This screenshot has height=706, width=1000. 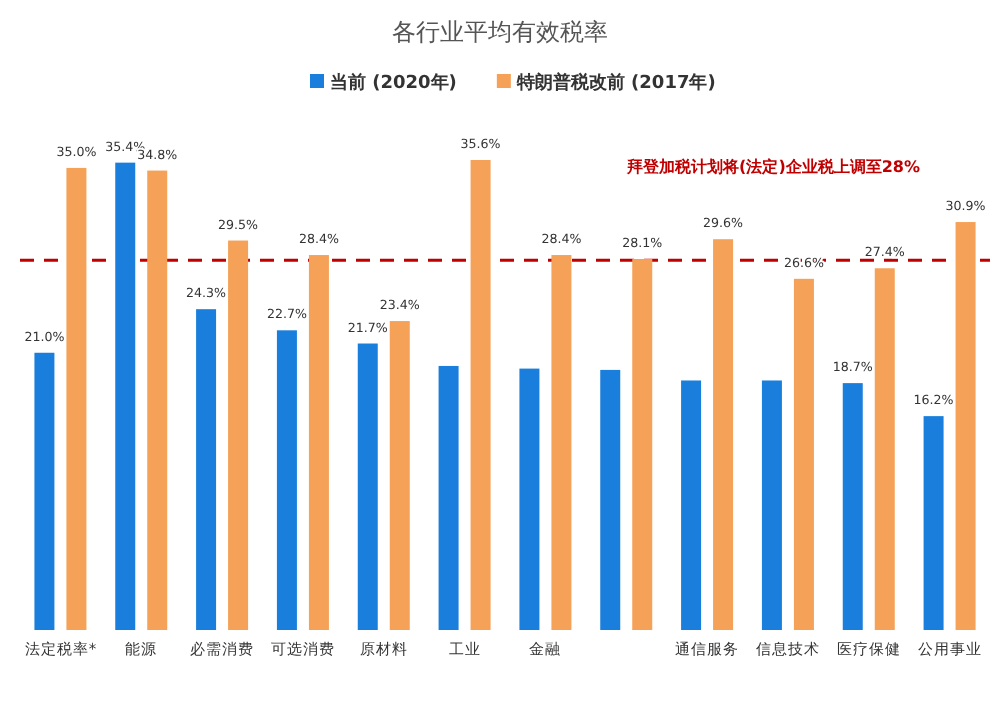 I want to click on chart-title: 各行业平均有效税率, so click(x=500, y=32).